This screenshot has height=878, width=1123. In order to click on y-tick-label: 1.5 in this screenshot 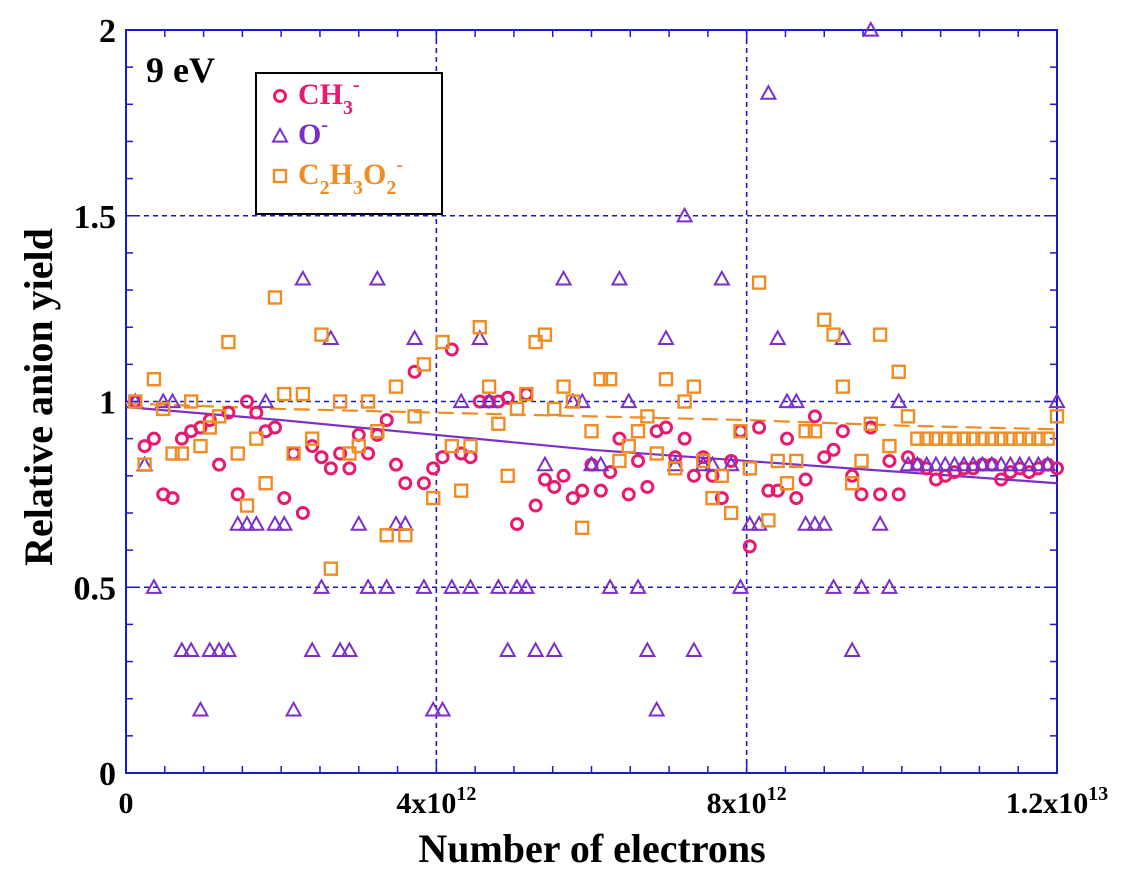, I will do `click(95, 217)`.